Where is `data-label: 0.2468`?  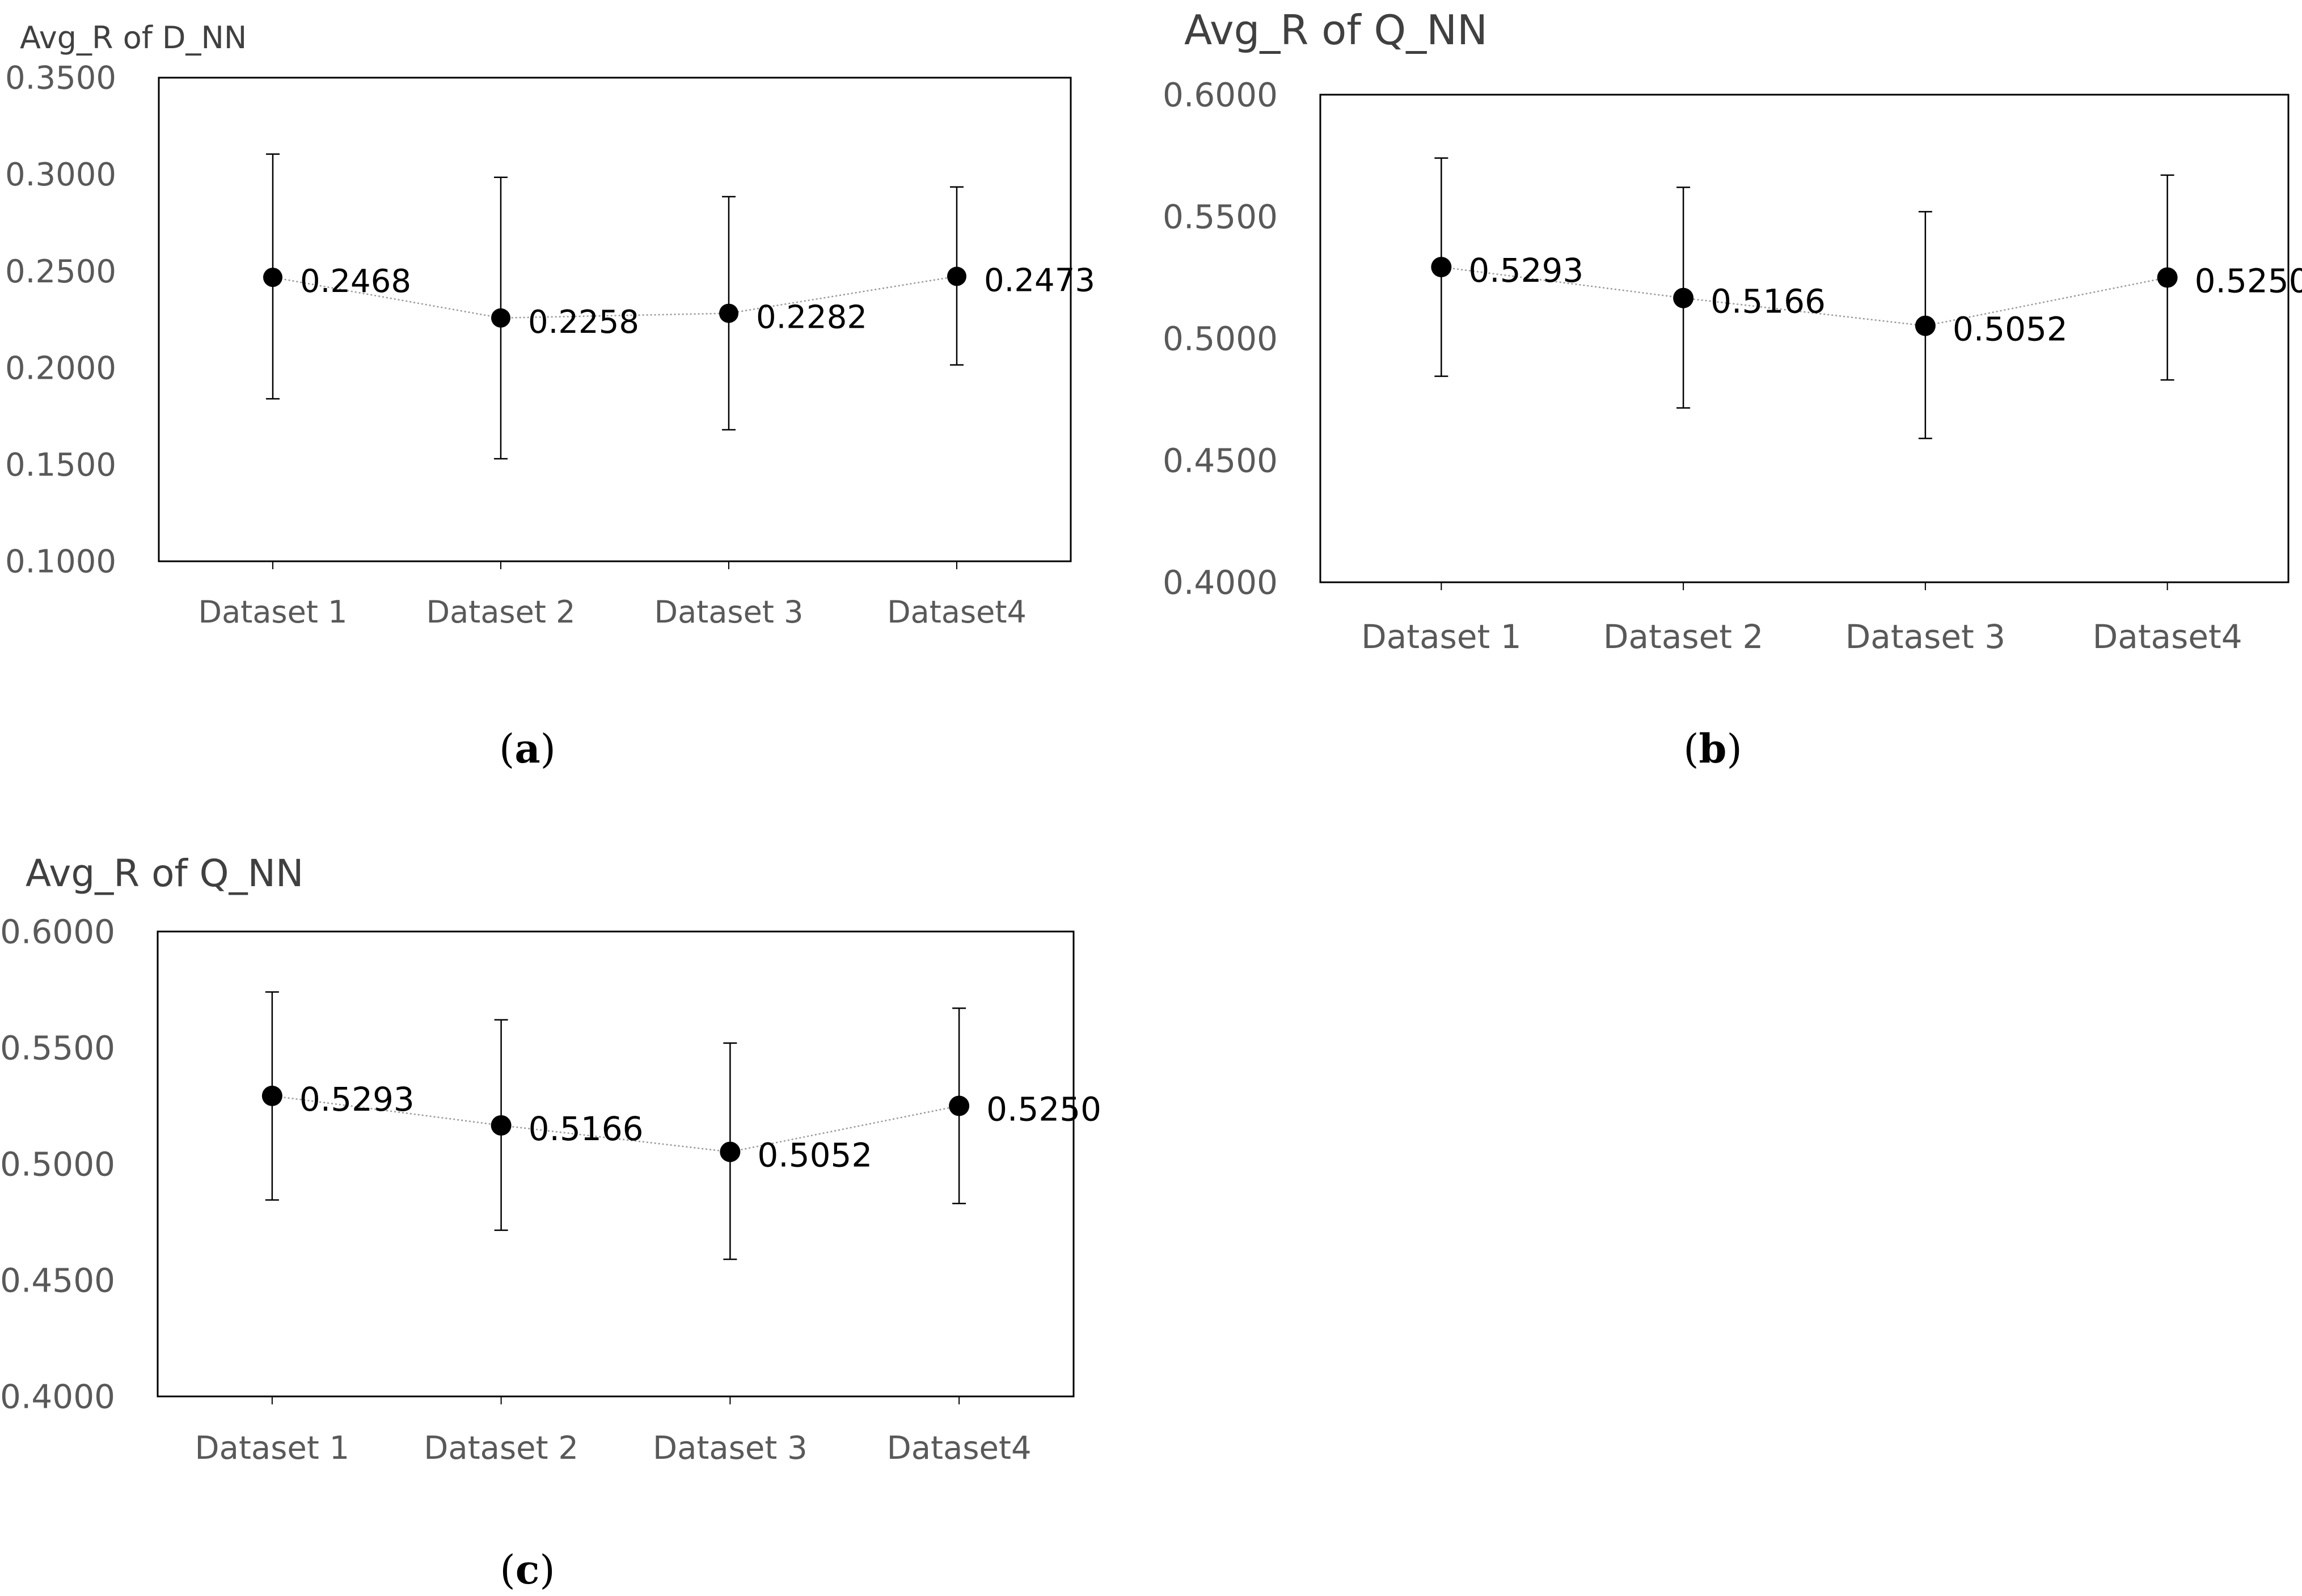
data-label: 0.2468 is located at coordinates (355, 281).